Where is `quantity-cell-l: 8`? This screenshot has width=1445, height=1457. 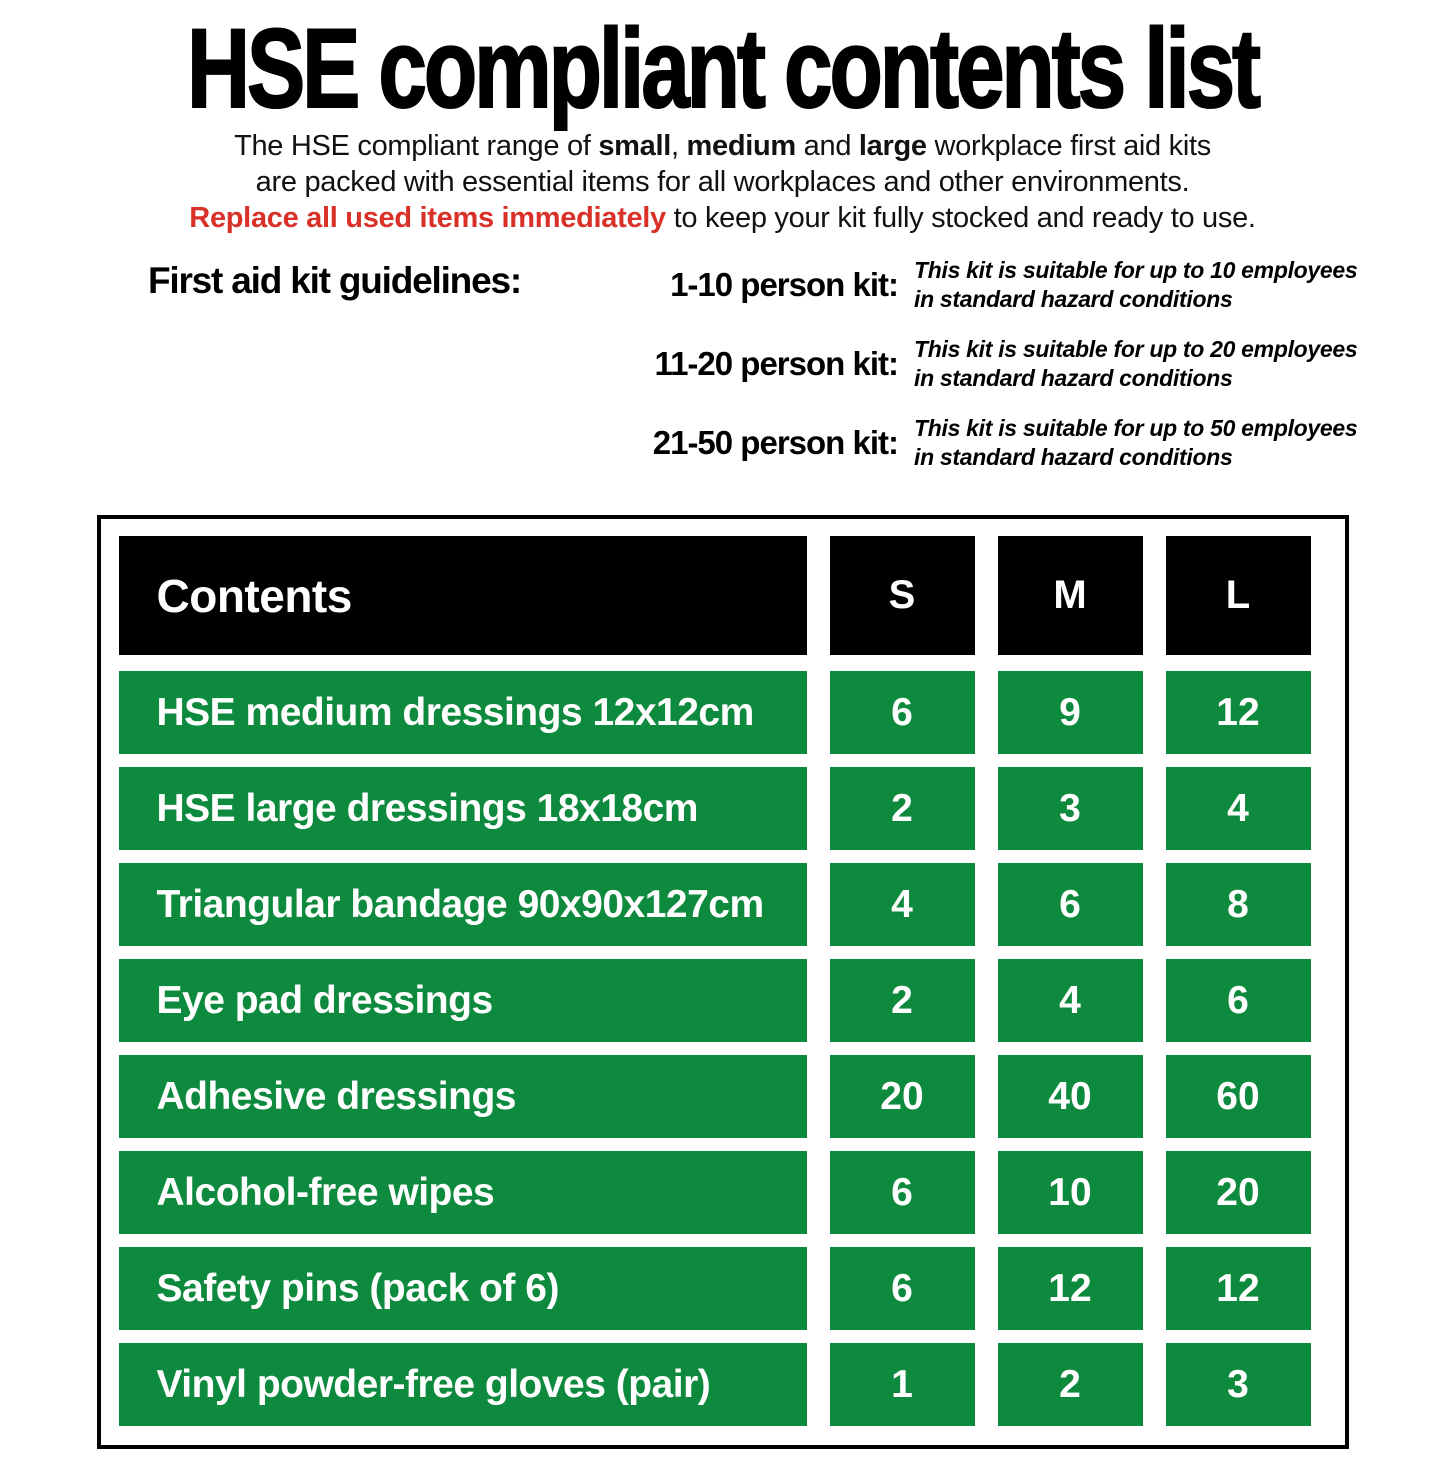
quantity-cell-l: 8 is located at coordinates (1238, 905).